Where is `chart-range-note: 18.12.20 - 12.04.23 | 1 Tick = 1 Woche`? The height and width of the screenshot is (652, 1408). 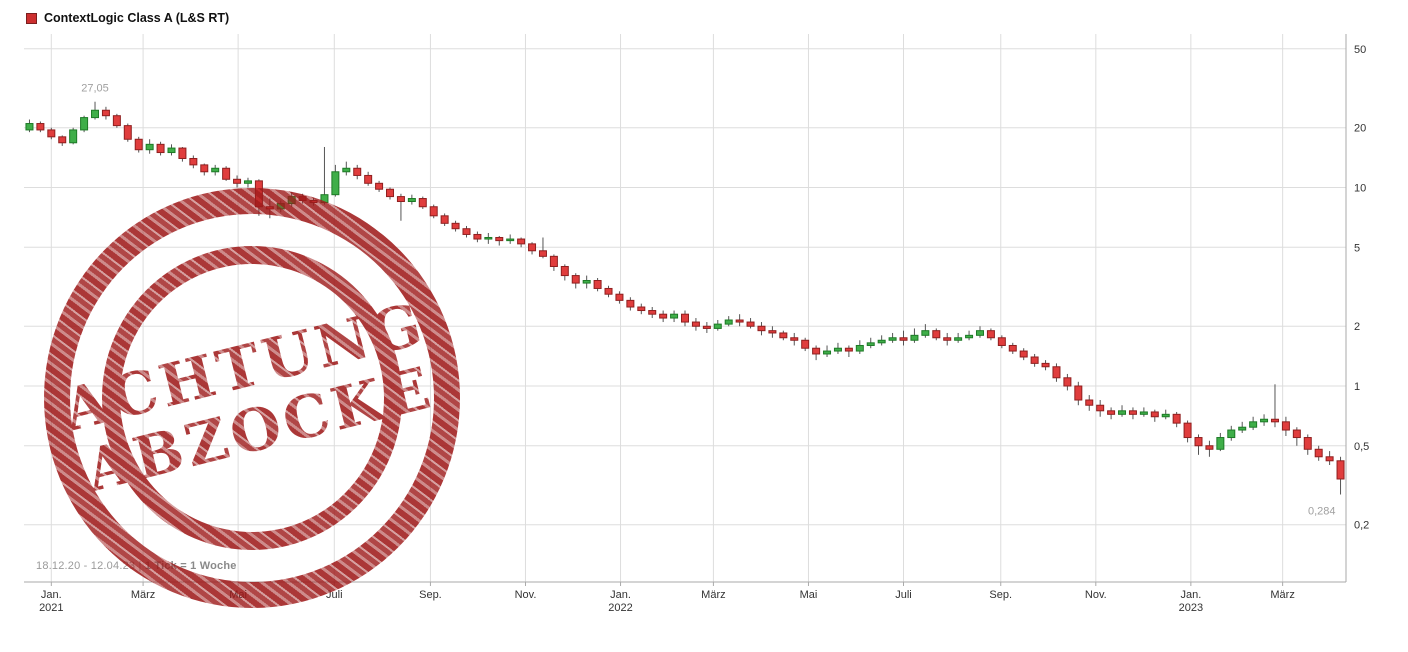 chart-range-note: 18.12.20 - 12.04.23 | 1 Tick = 1 Woche is located at coordinates (136, 566).